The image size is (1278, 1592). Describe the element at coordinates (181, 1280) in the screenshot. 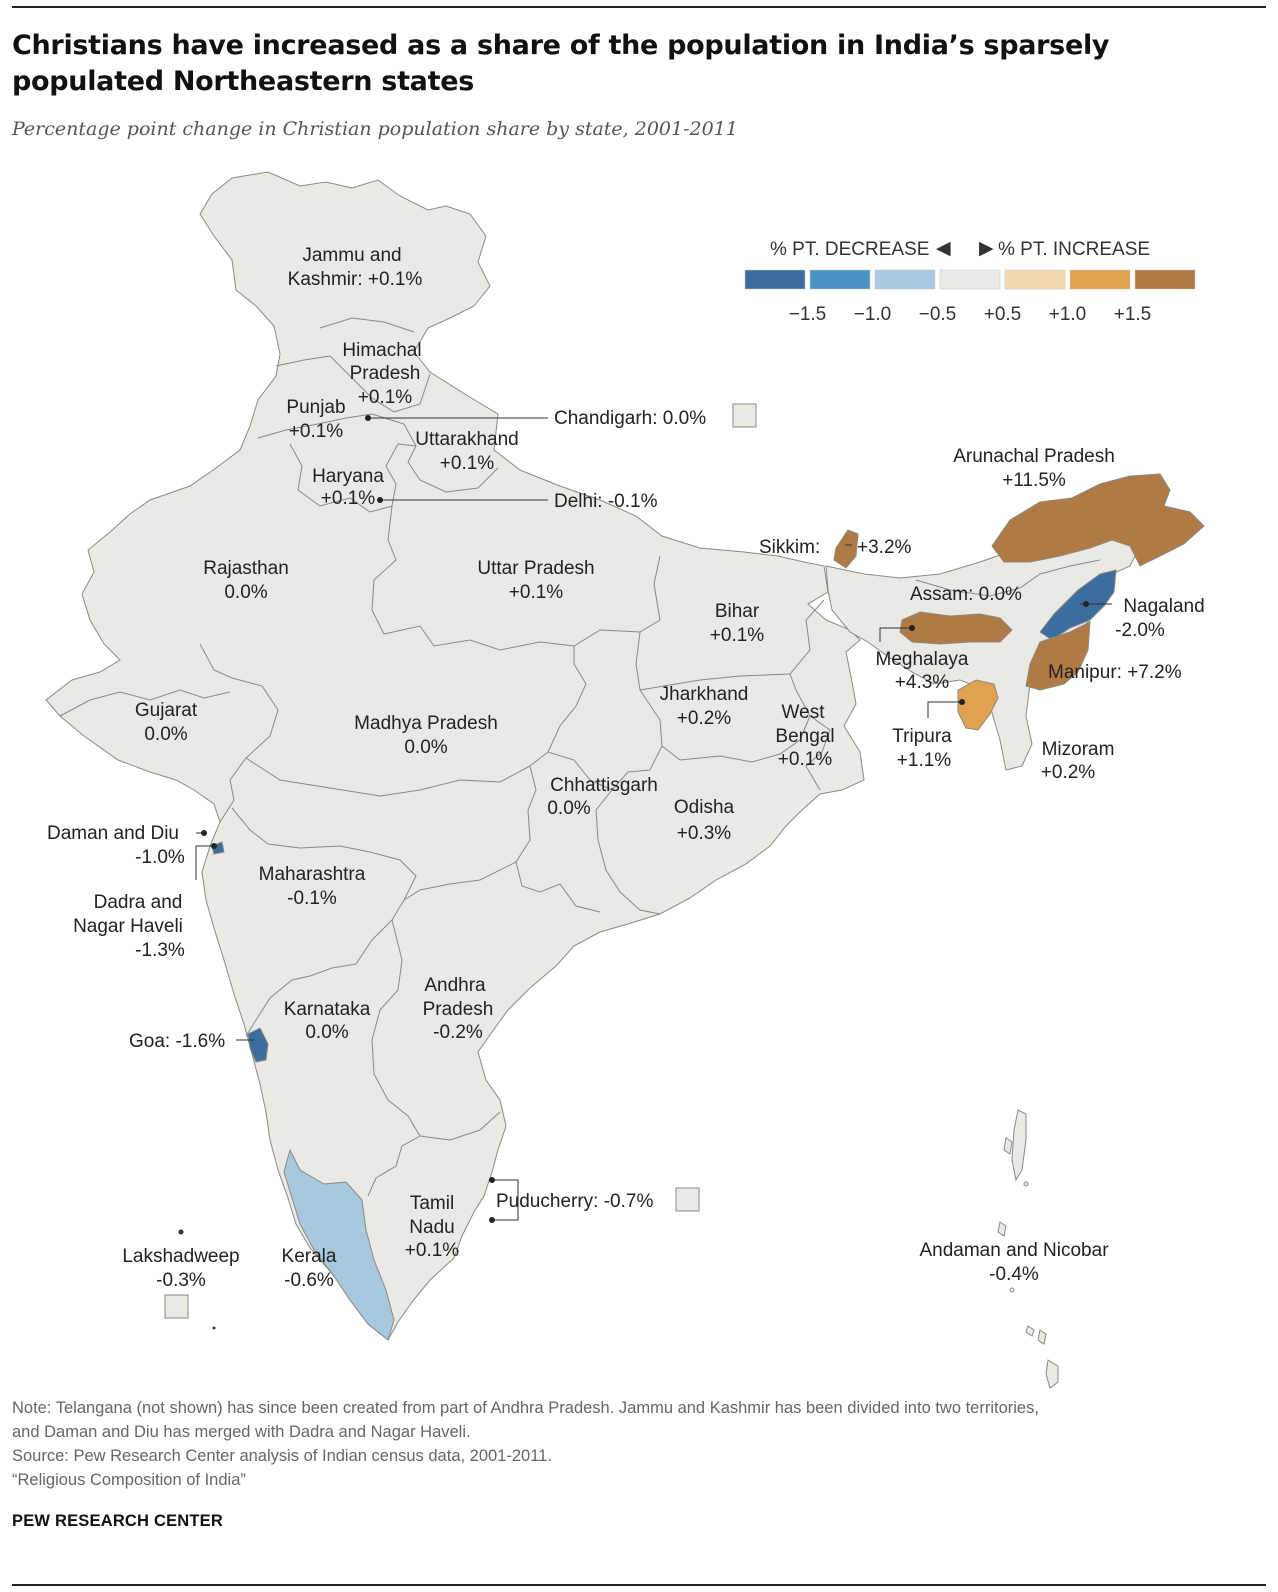

I see `label-lakshadweep-value: -0.3%` at that location.